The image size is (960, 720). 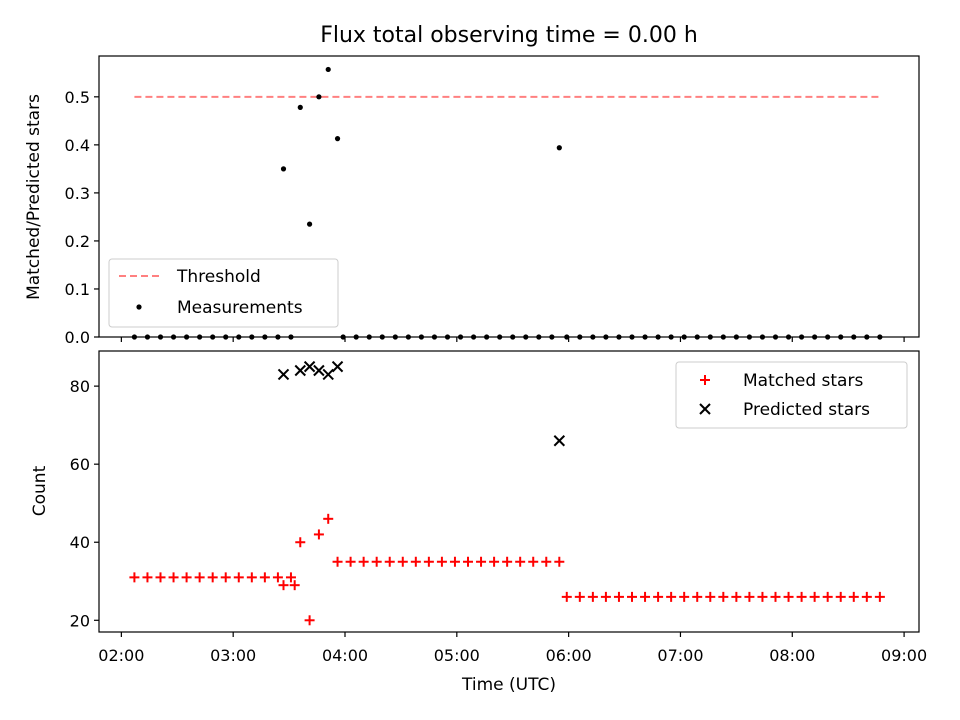 What do you see at coordinates (508, 685) in the screenshot?
I see `x-axis-label: Time (UTC)` at bounding box center [508, 685].